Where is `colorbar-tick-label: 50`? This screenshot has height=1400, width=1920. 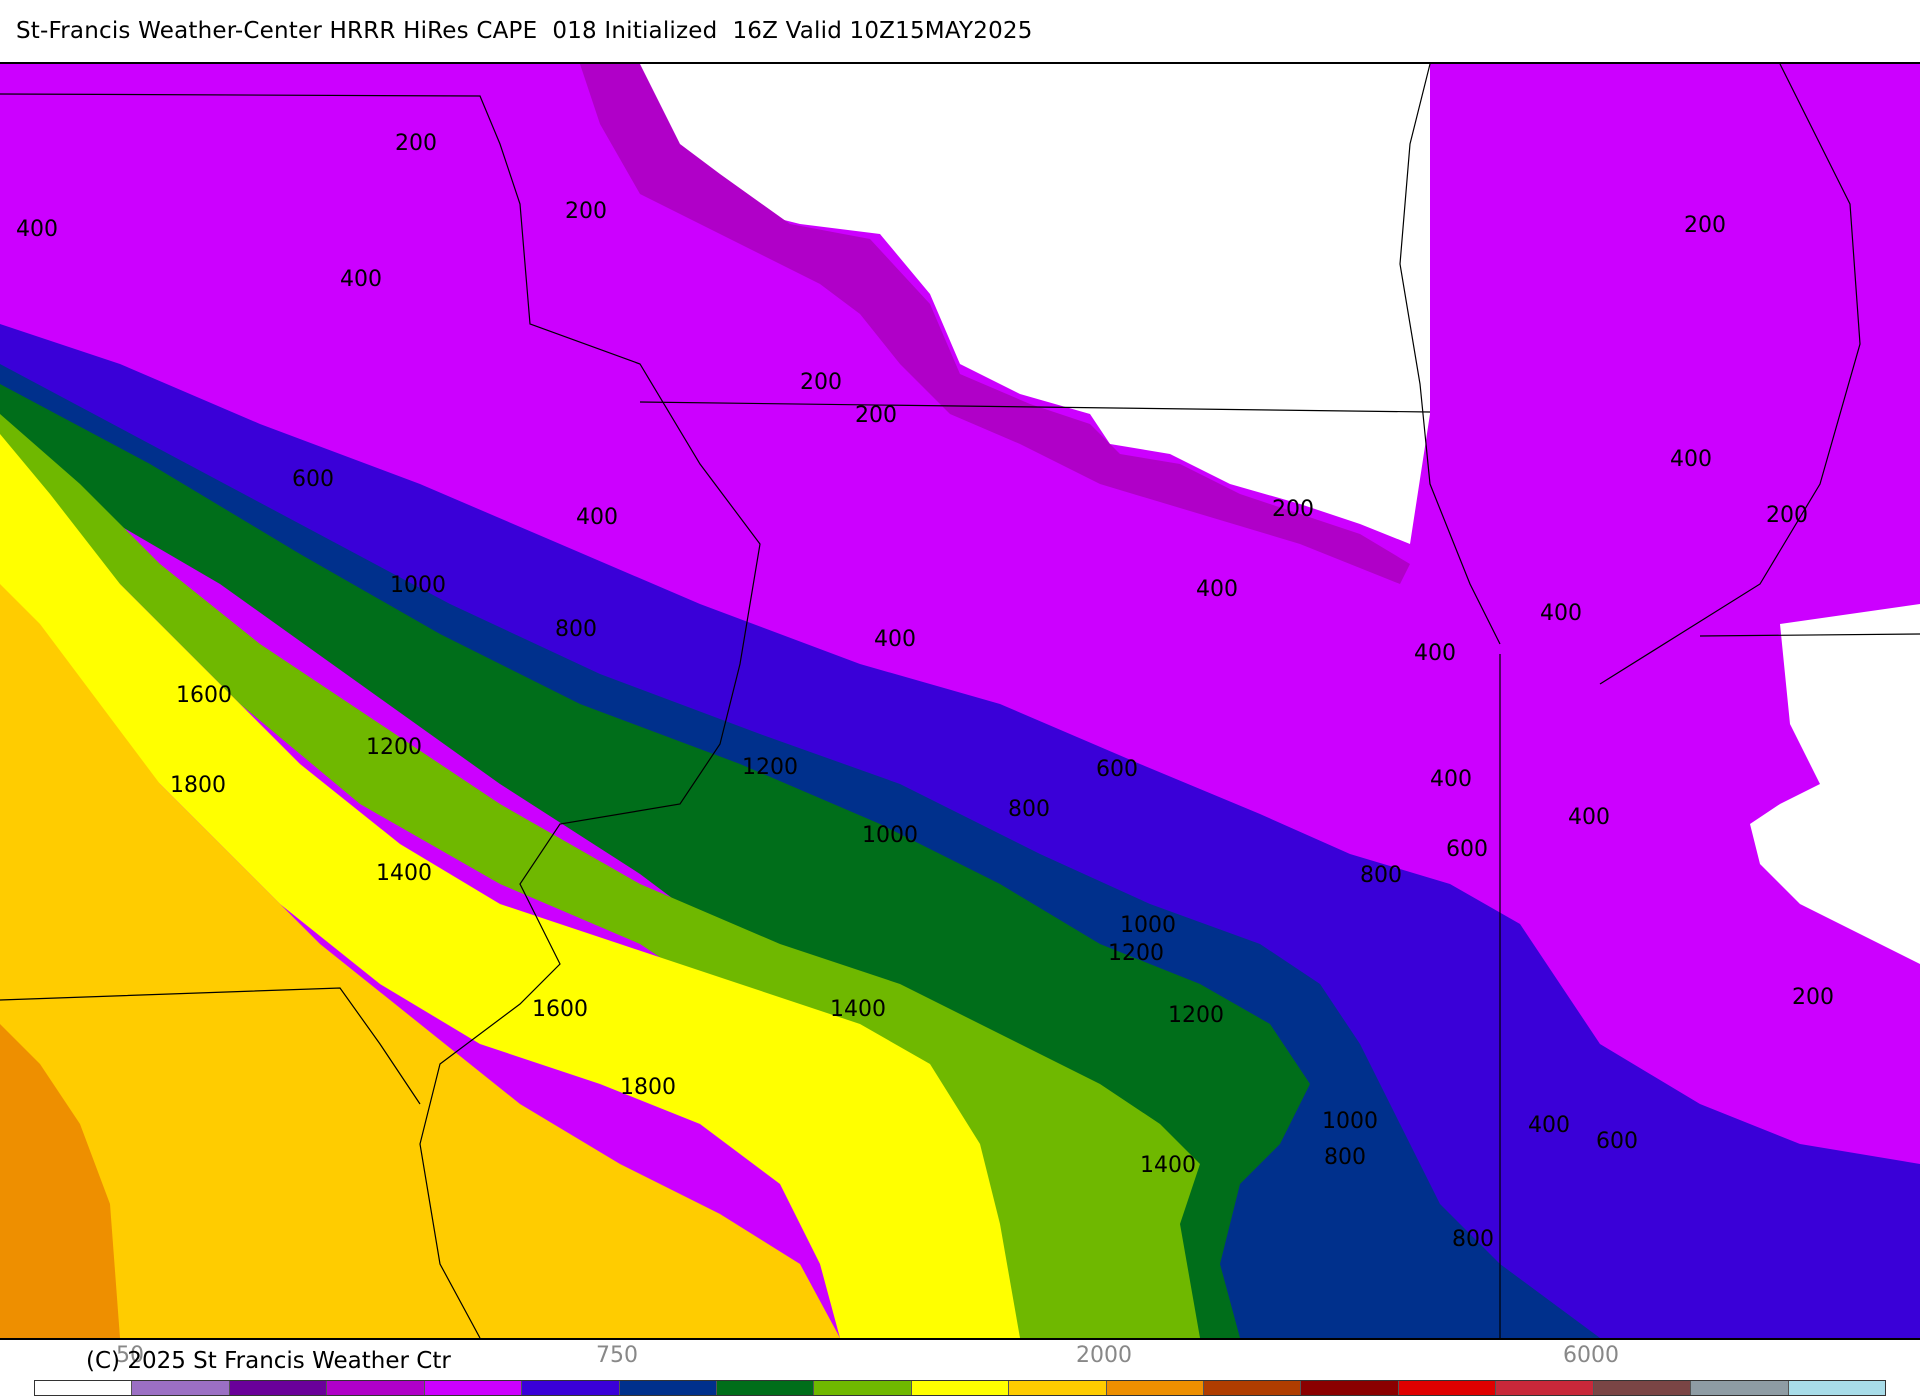
colorbar-tick-label: 50 is located at coordinates (130, 1355).